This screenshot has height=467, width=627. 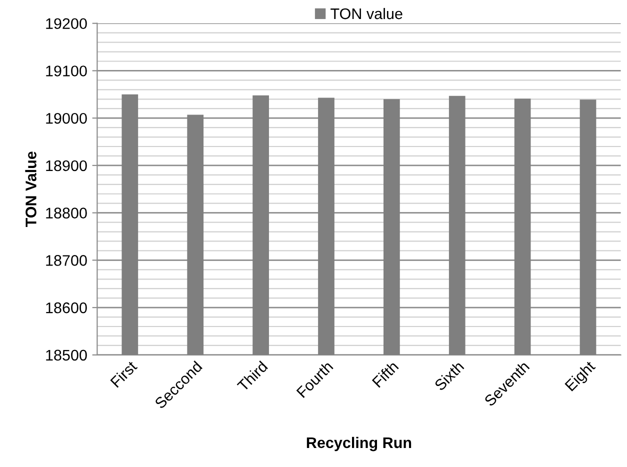 What do you see at coordinates (66, 166) in the screenshot?
I see `y-tick-label: 18900` at bounding box center [66, 166].